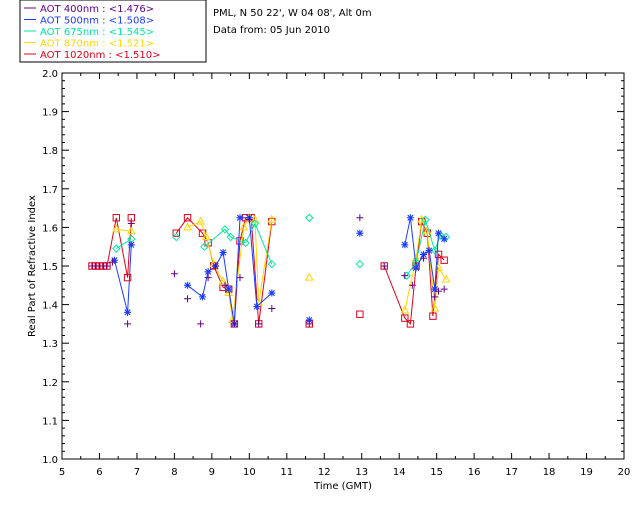 The image size is (640, 512). I want to click on y-tick-label: 1.3, so click(50, 344).